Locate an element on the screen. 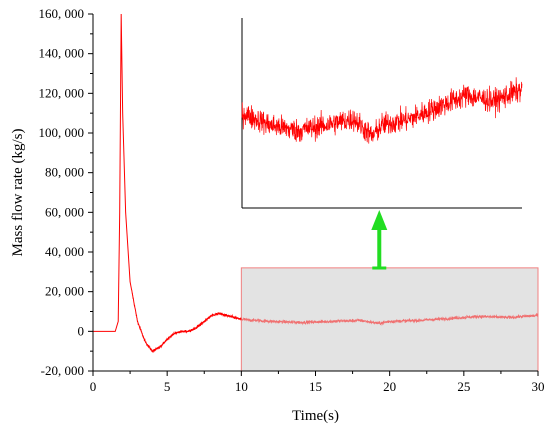  y-tick-label: 20, 000 is located at coordinates (64, 291).